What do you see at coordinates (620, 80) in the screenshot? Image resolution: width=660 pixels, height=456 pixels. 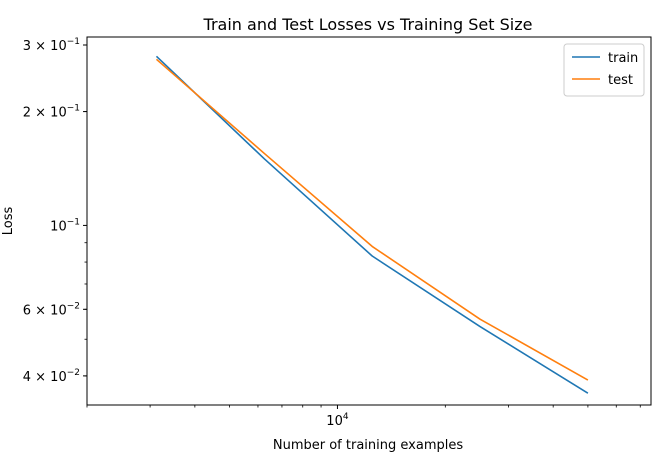 I see `legend-label-test: test` at bounding box center [620, 80].